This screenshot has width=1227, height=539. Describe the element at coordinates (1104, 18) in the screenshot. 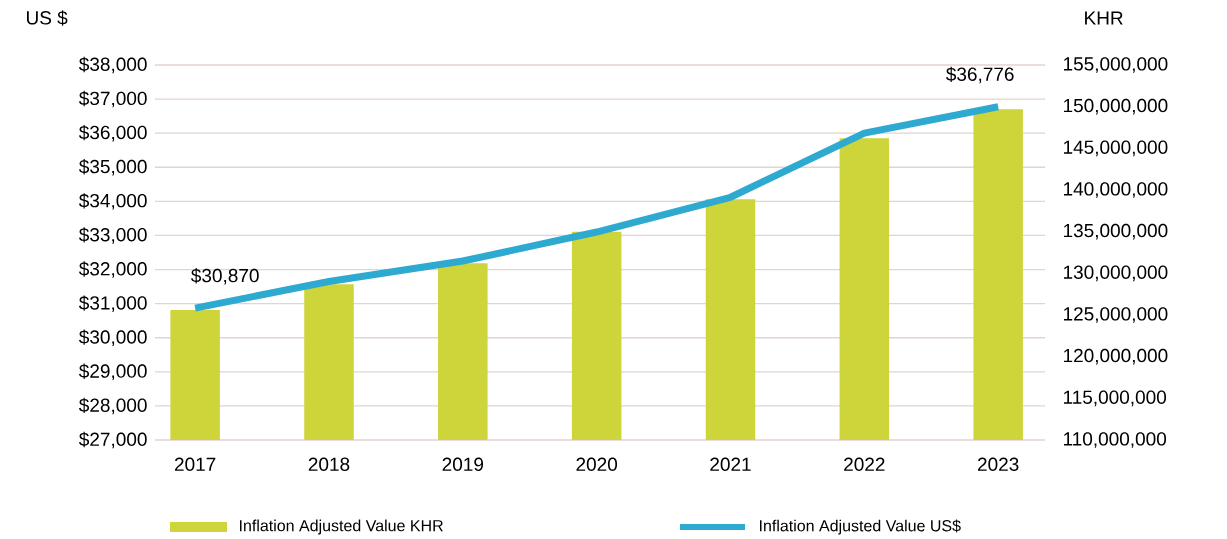

I see `y2-axis-title: KHR` at that location.